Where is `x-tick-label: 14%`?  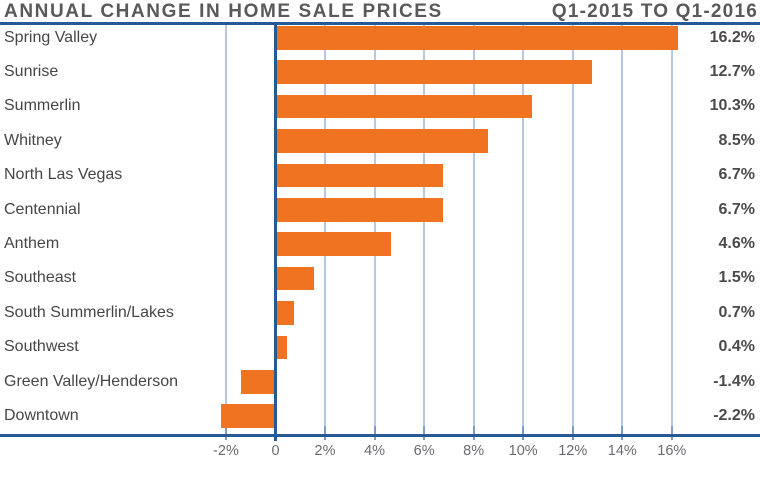 x-tick-label: 14% is located at coordinates (622, 451).